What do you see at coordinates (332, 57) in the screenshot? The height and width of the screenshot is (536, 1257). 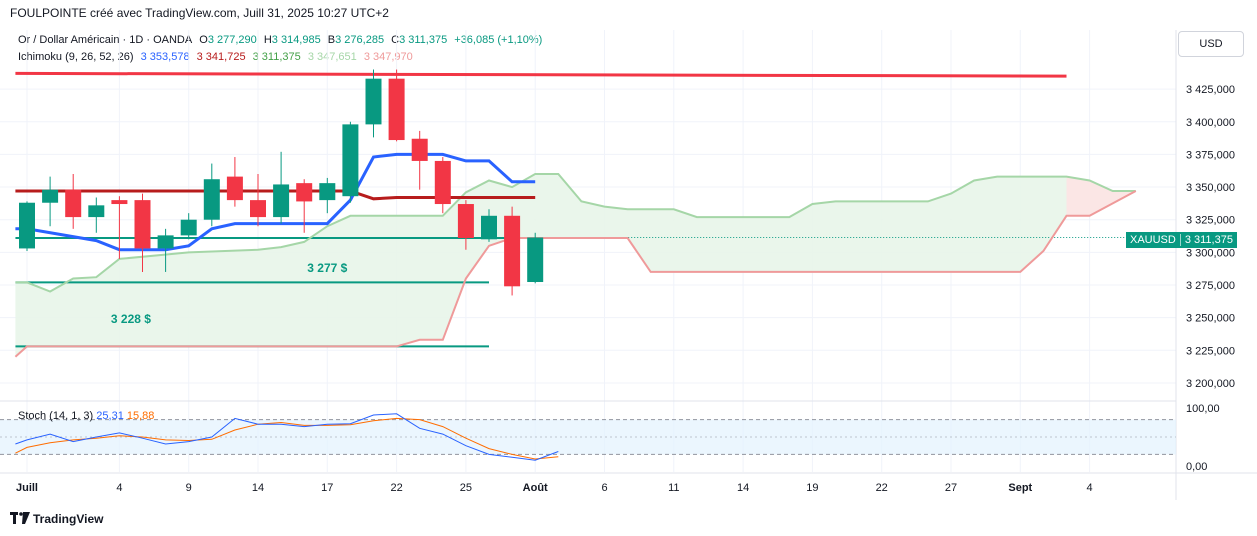 I see `ichimoku-span-a-value: 3 347,651` at bounding box center [332, 57].